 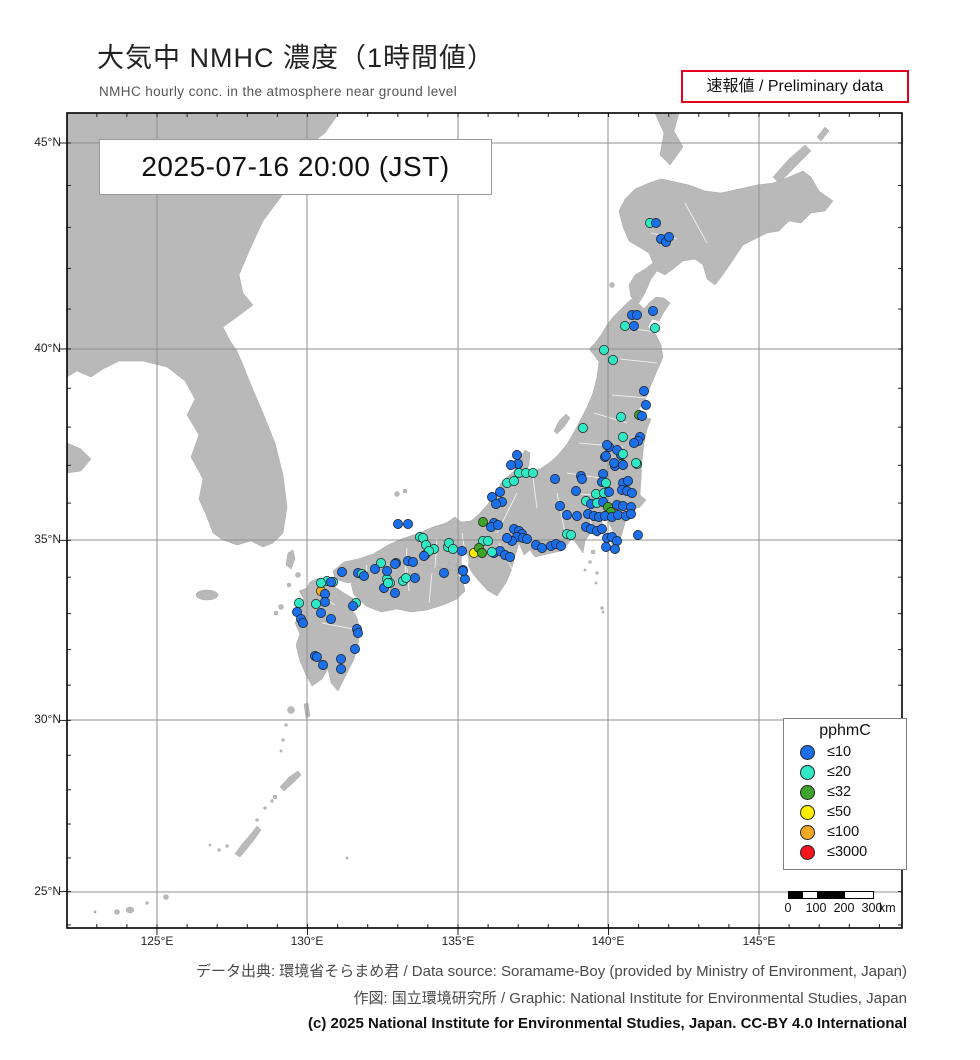 What do you see at coordinates (845, 752) in the screenshot?
I see `legend-row: ≤10` at bounding box center [845, 752].